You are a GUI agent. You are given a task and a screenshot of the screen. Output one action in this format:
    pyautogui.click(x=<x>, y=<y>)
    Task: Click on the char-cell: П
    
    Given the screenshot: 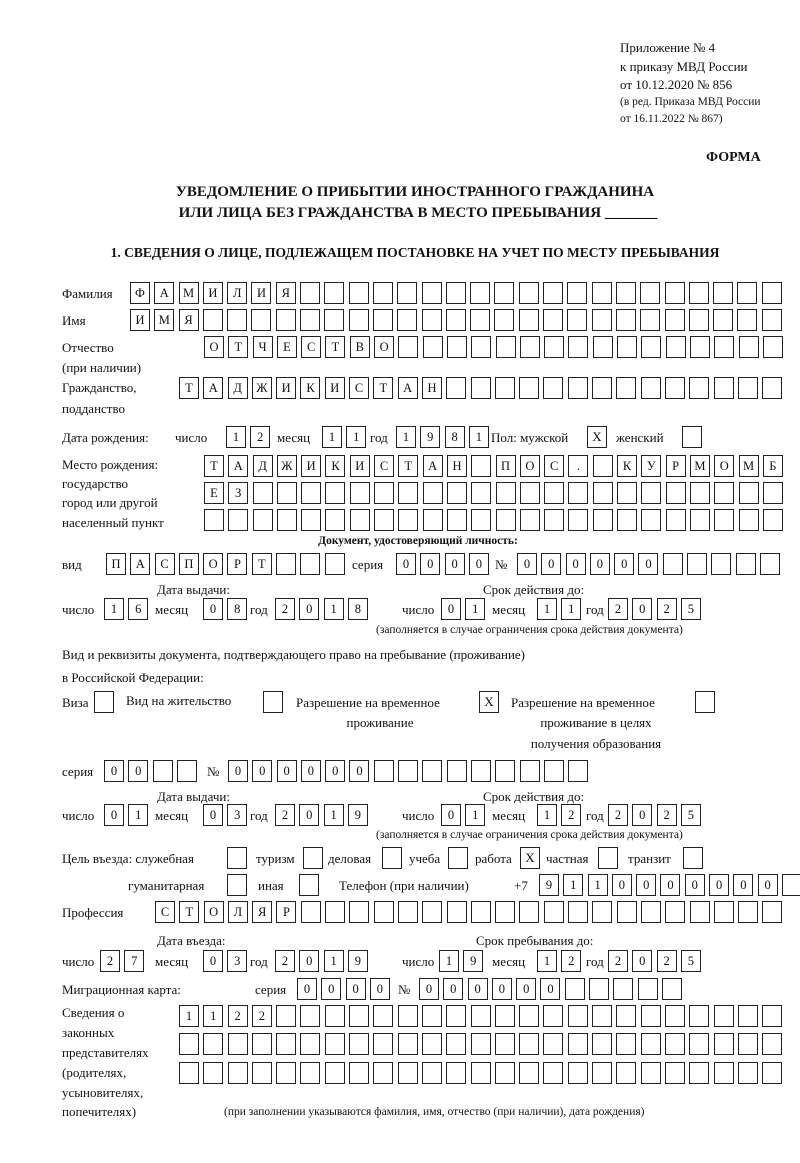 What is the action you would take?
    pyautogui.click(x=188, y=564)
    